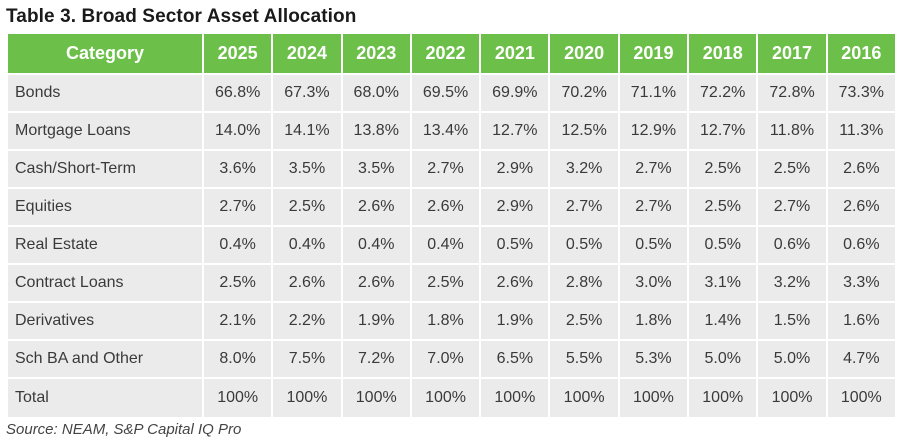 This screenshot has width=901, height=447. Describe the element at coordinates (105, 131) in the screenshot. I see `row-category-cell: Mortgage Loans` at that location.